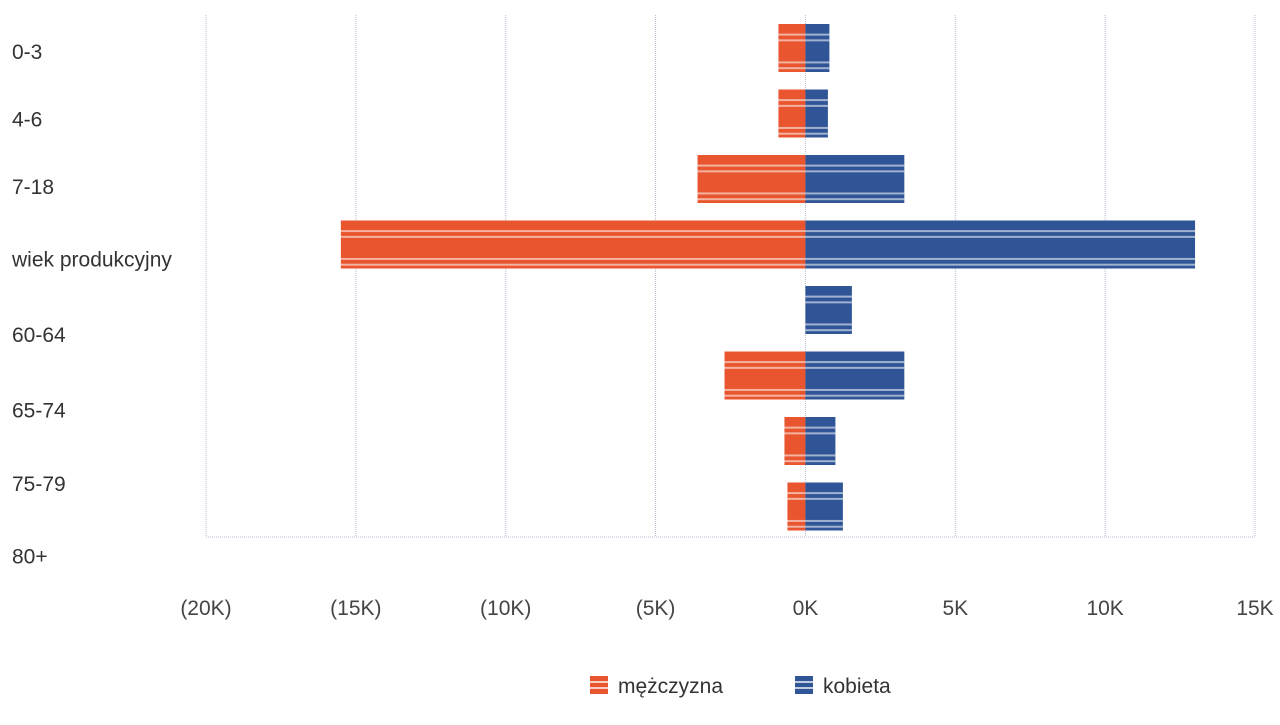 This screenshot has width=1280, height=725. Describe the element at coordinates (205, 608) in the screenshot. I see `x-tick-label: (20K)` at that location.